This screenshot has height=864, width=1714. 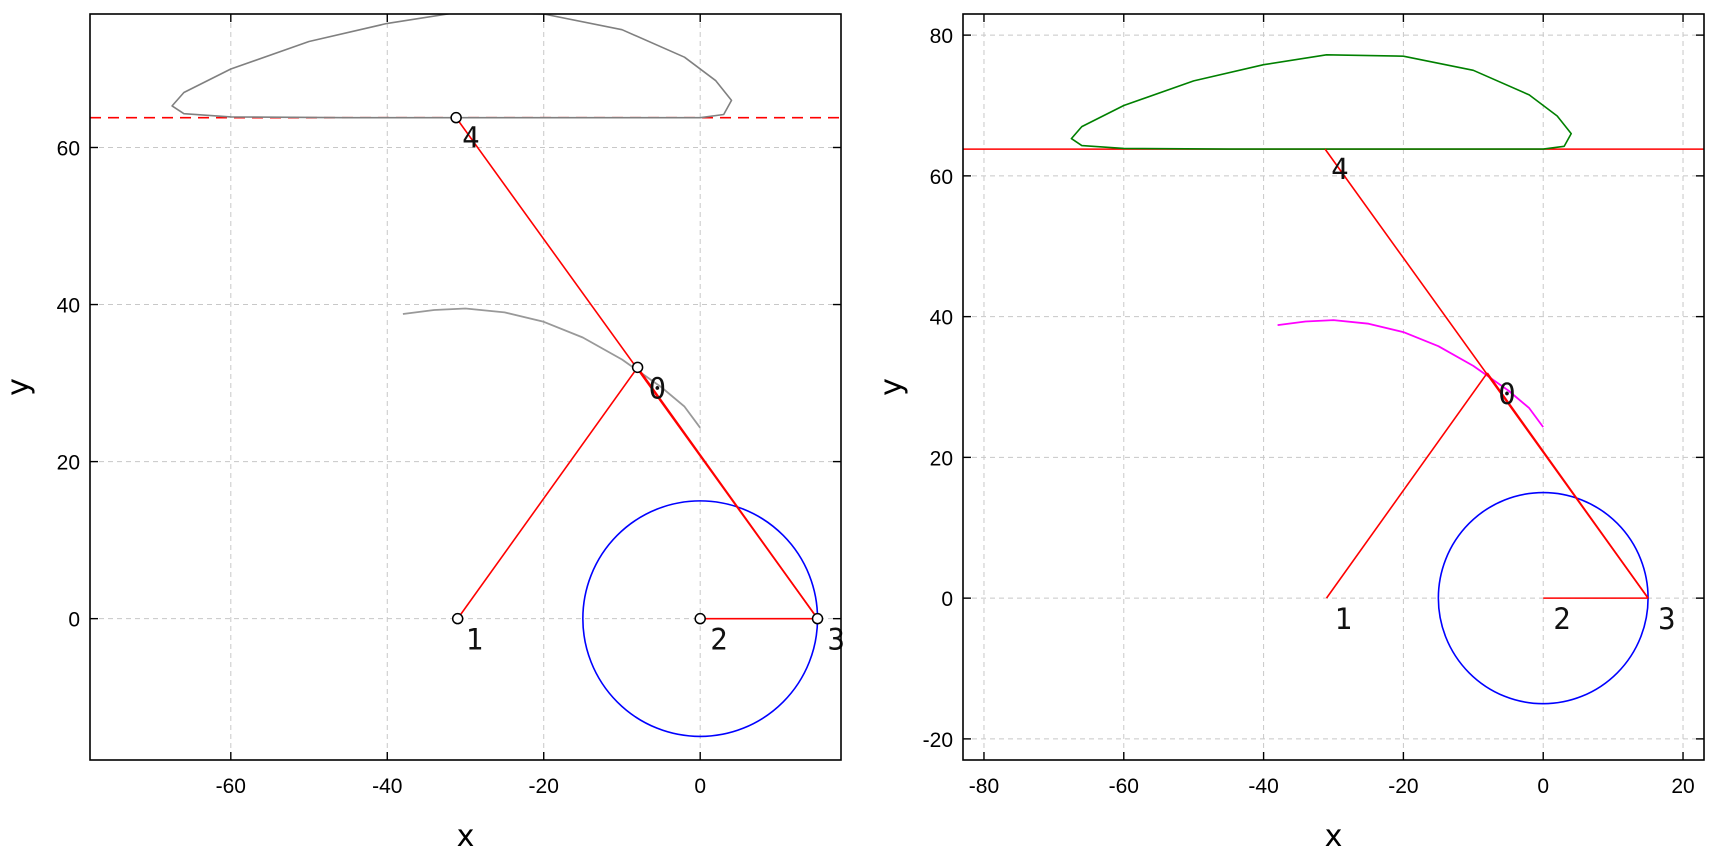 What do you see at coordinates (451, 64) in the screenshot?
I see `chart0-upper-curve` at bounding box center [451, 64].